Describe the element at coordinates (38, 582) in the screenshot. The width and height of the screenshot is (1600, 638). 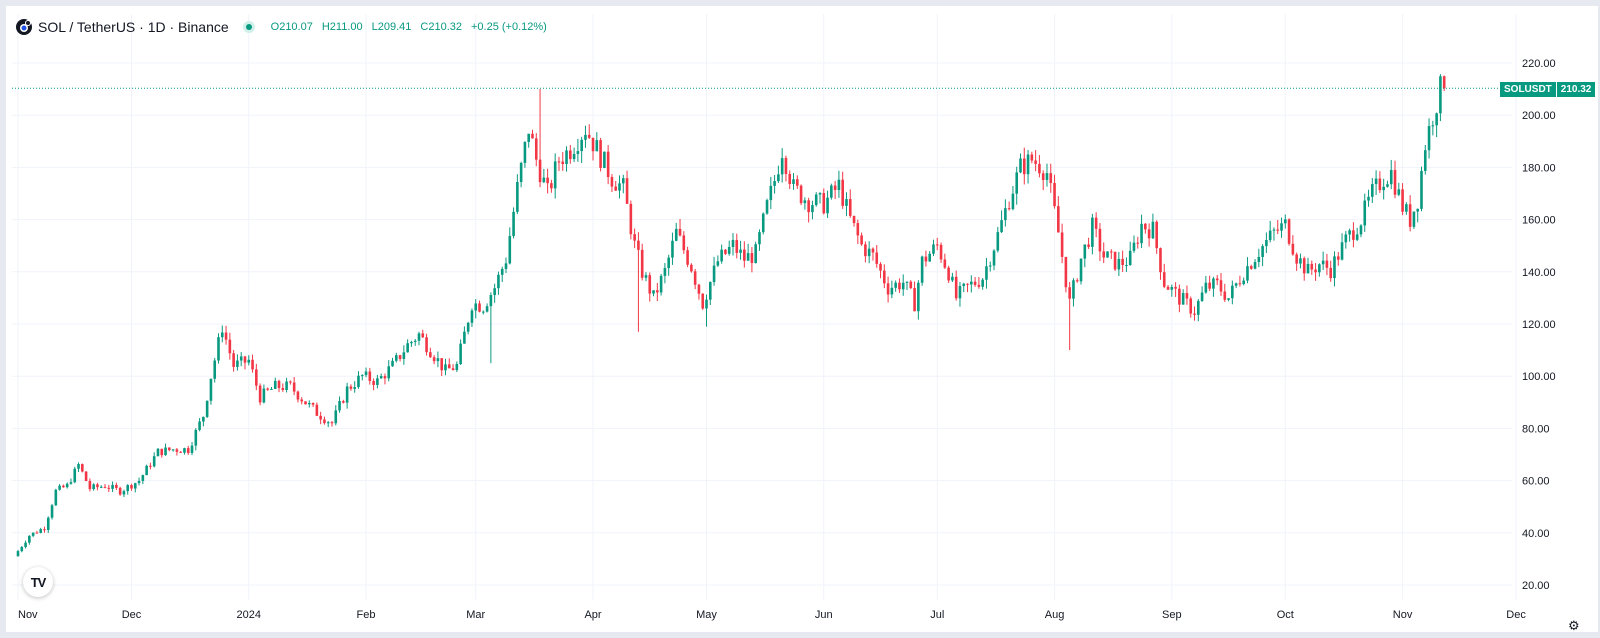
I see `tradingview-logo-icon: TV` at that location.